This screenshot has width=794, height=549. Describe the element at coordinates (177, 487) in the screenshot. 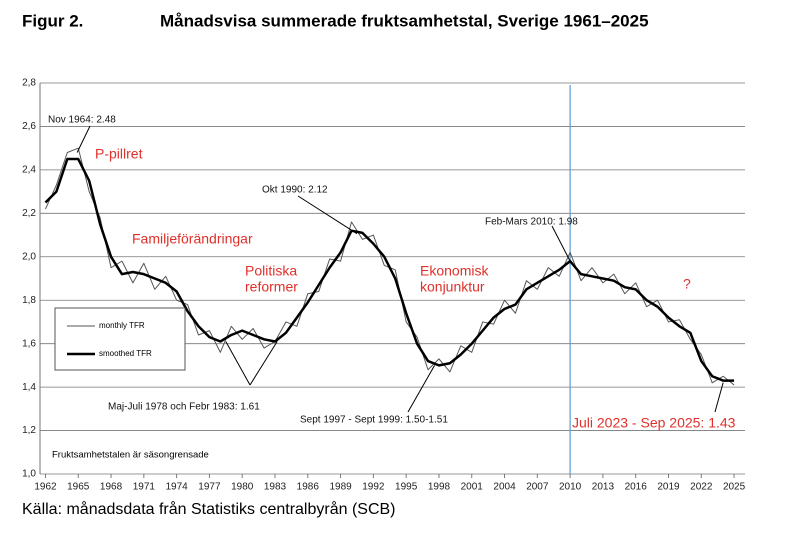

I see `x-tick-label: 1974` at that location.